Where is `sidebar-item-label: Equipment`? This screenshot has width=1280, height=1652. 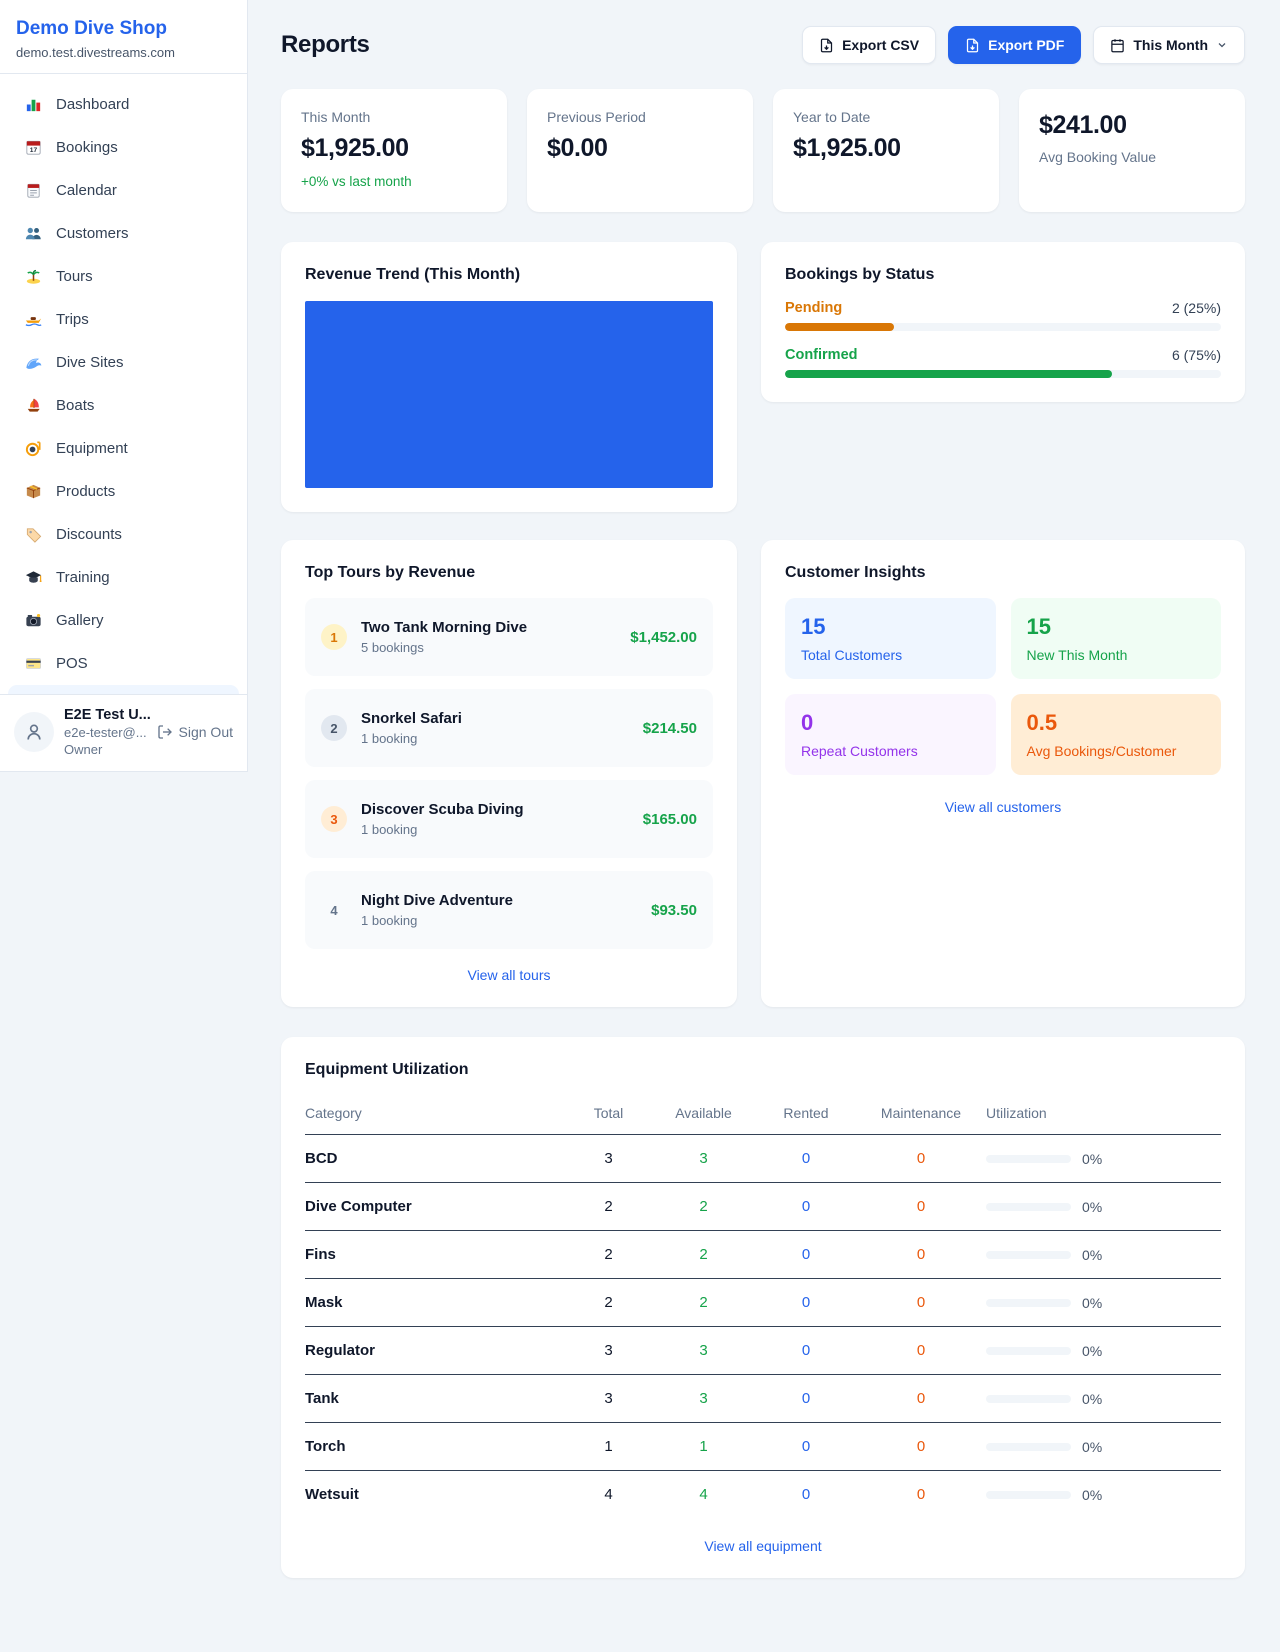
sidebar-item-label: Equipment is located at coordinates (92, 448).